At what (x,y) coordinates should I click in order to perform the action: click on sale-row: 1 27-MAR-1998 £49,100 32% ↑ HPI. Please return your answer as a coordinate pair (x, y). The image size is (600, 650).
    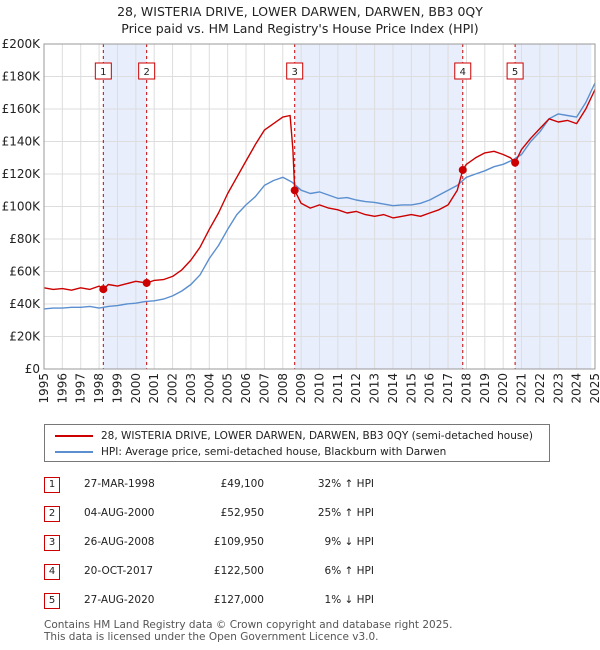
    Looking at the image, I should click on (254, 486).